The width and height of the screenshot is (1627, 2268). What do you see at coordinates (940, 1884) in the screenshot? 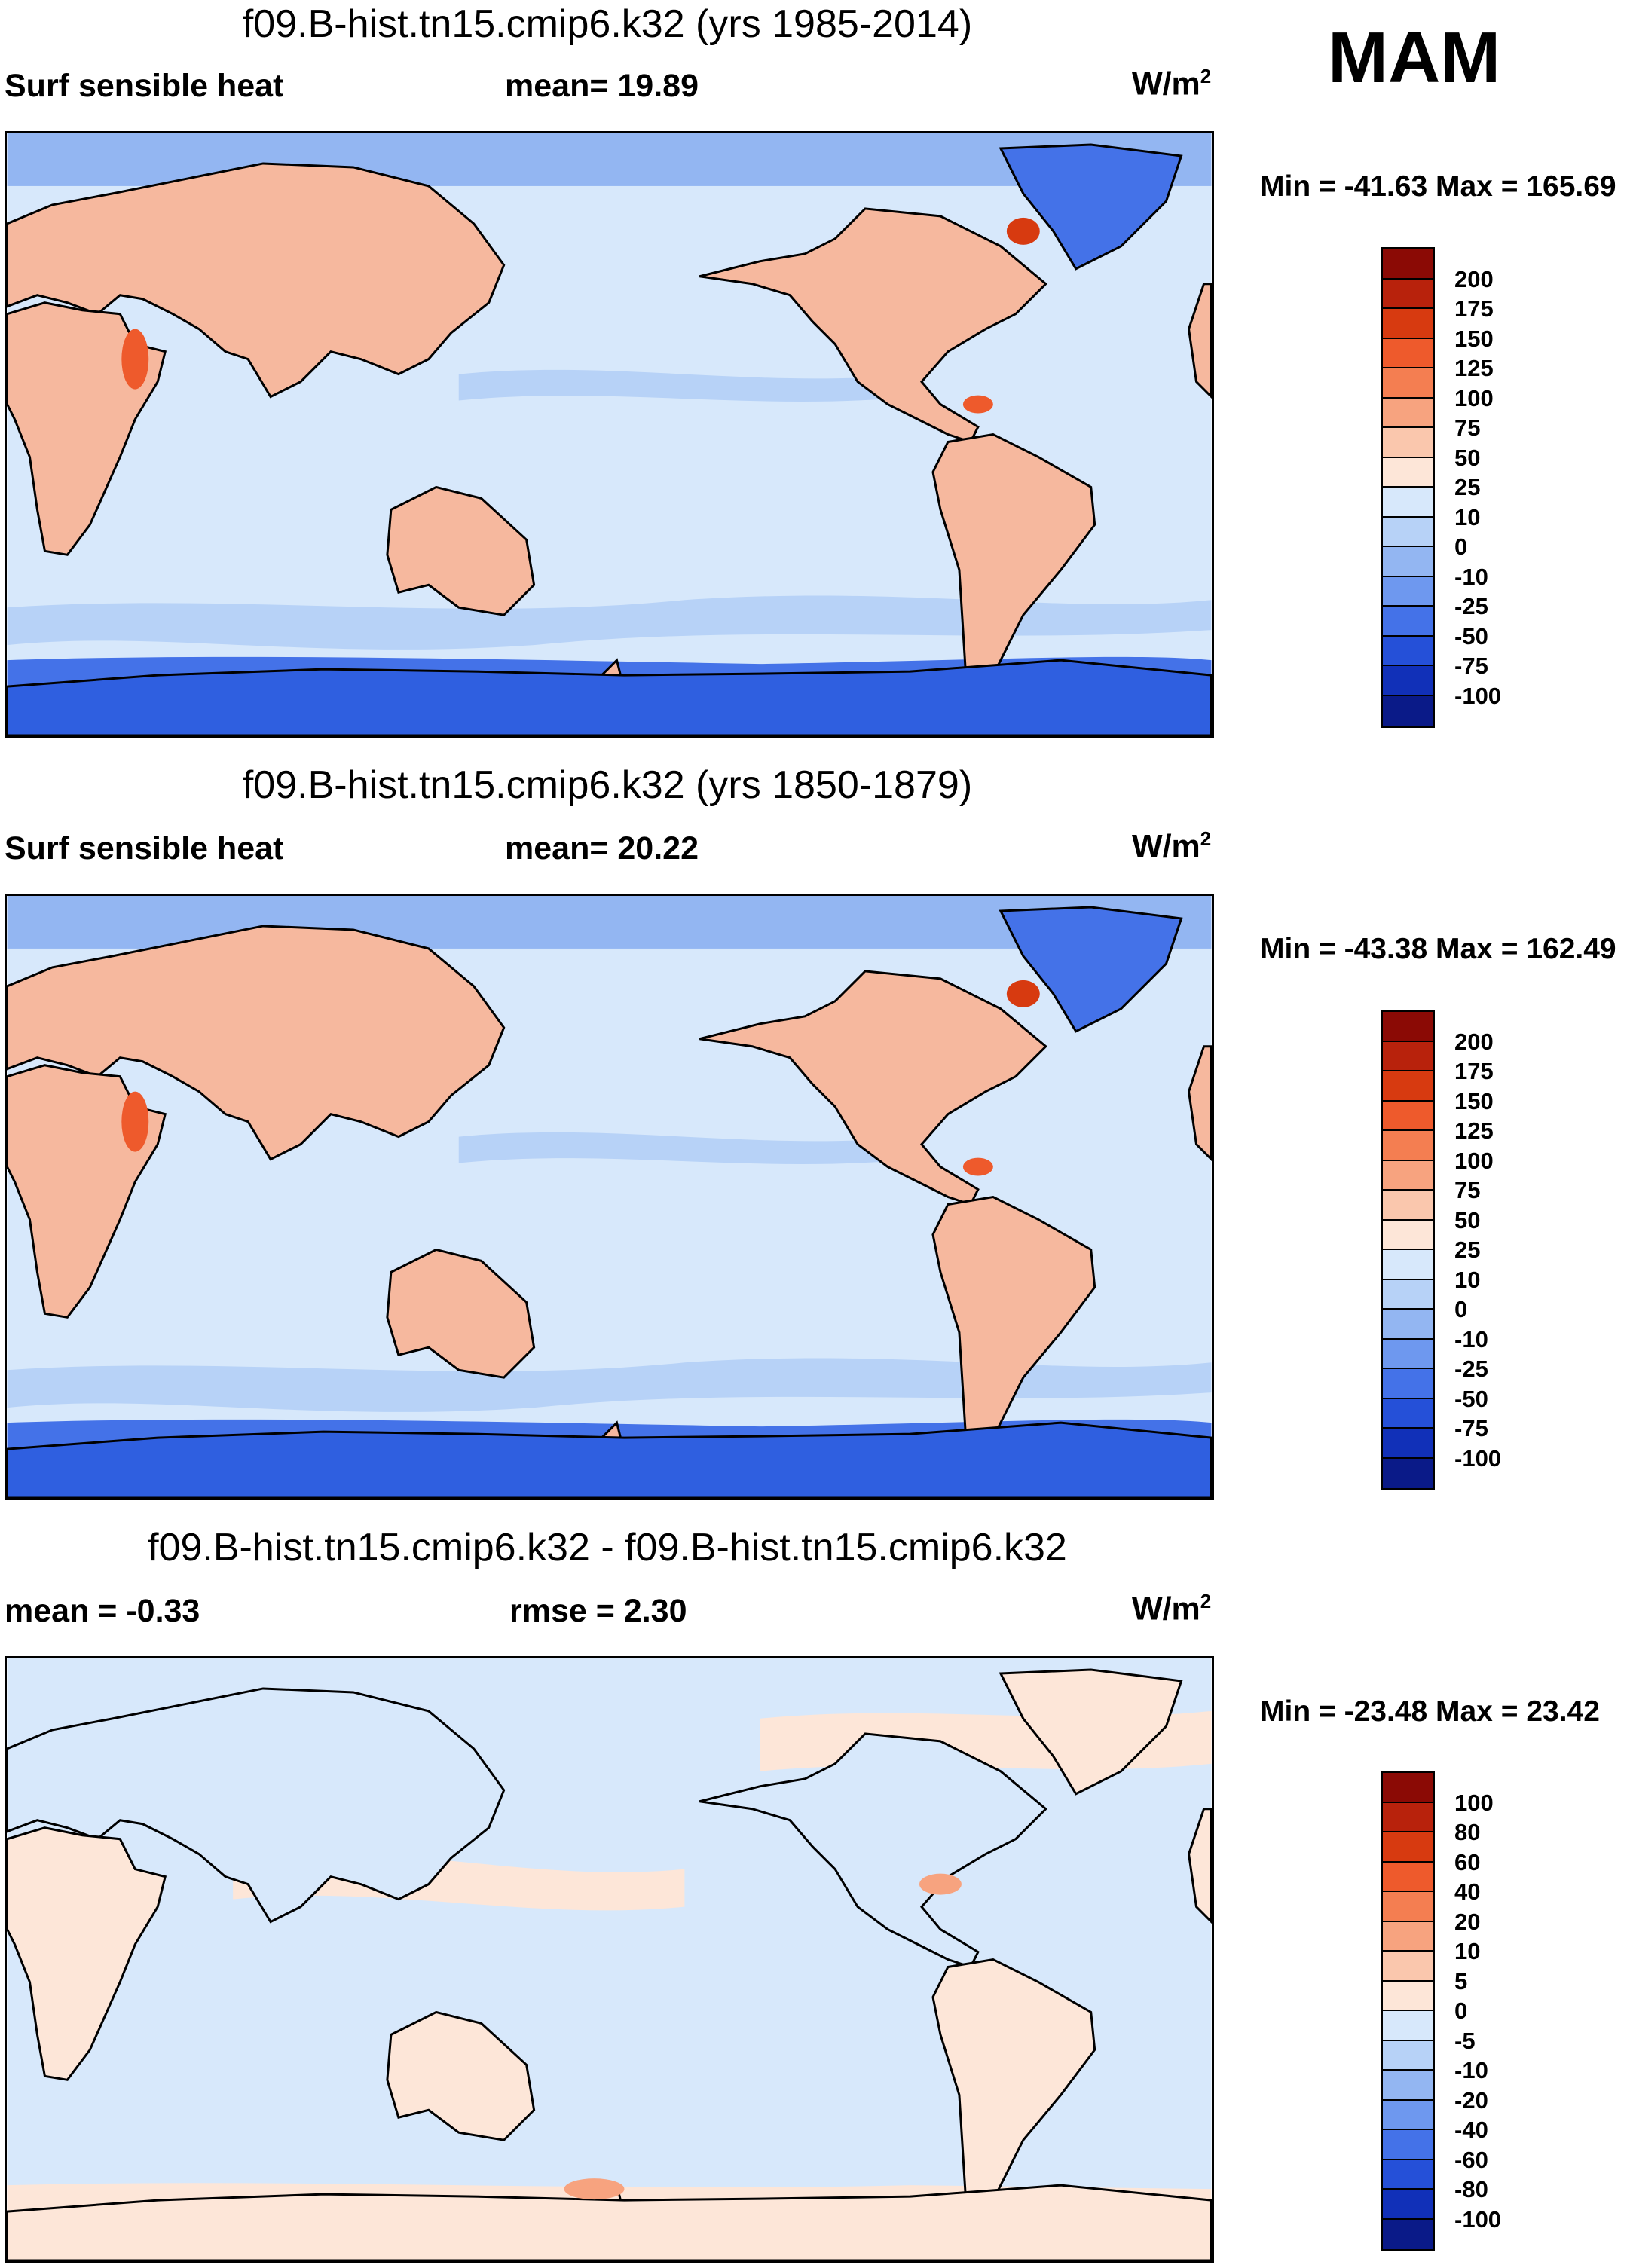
I see `diff-hotspot-sa` at bounding box center [940, 1884].